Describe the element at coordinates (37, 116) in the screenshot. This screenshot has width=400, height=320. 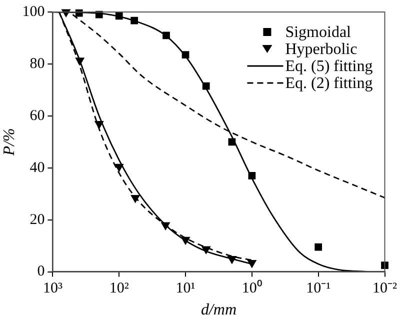
I see `y-tick-label: 60` at that location.